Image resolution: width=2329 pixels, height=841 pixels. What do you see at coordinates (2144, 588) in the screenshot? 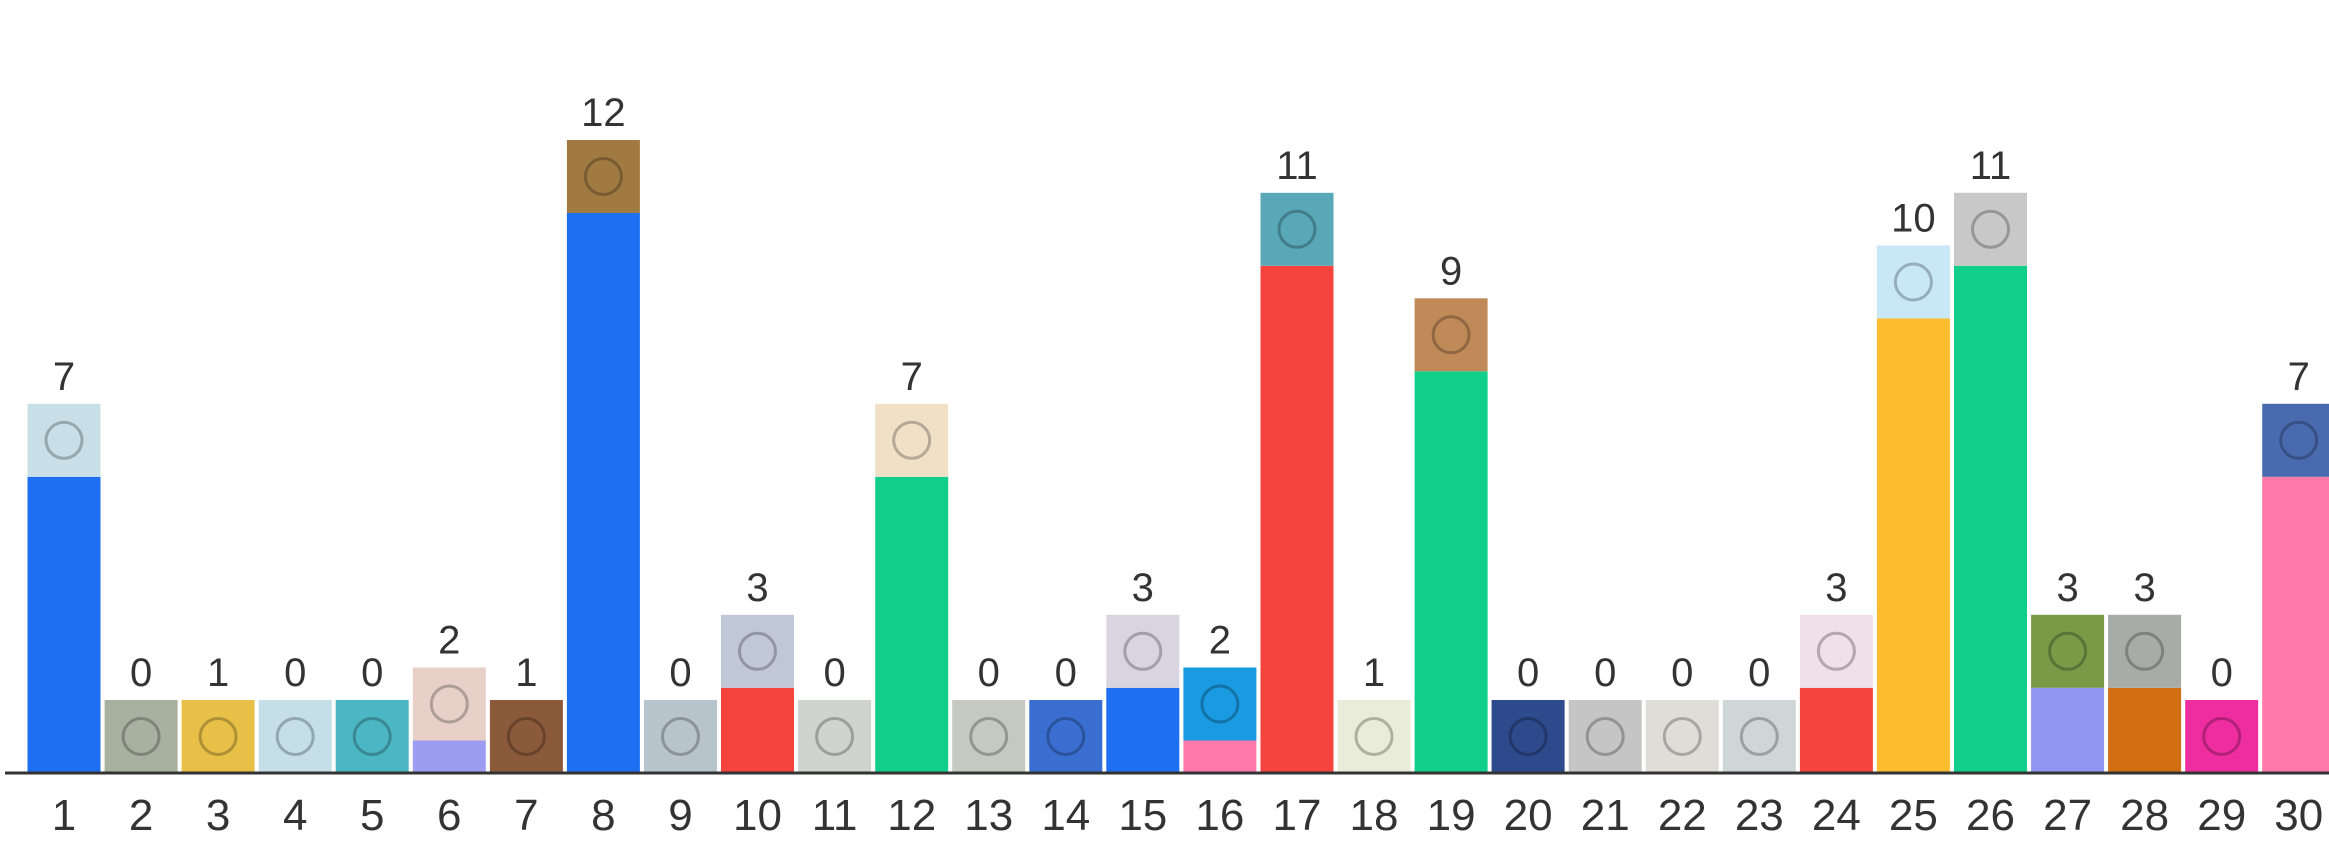
I see `value-label-28: 3` at bounding box center [2144, 588].